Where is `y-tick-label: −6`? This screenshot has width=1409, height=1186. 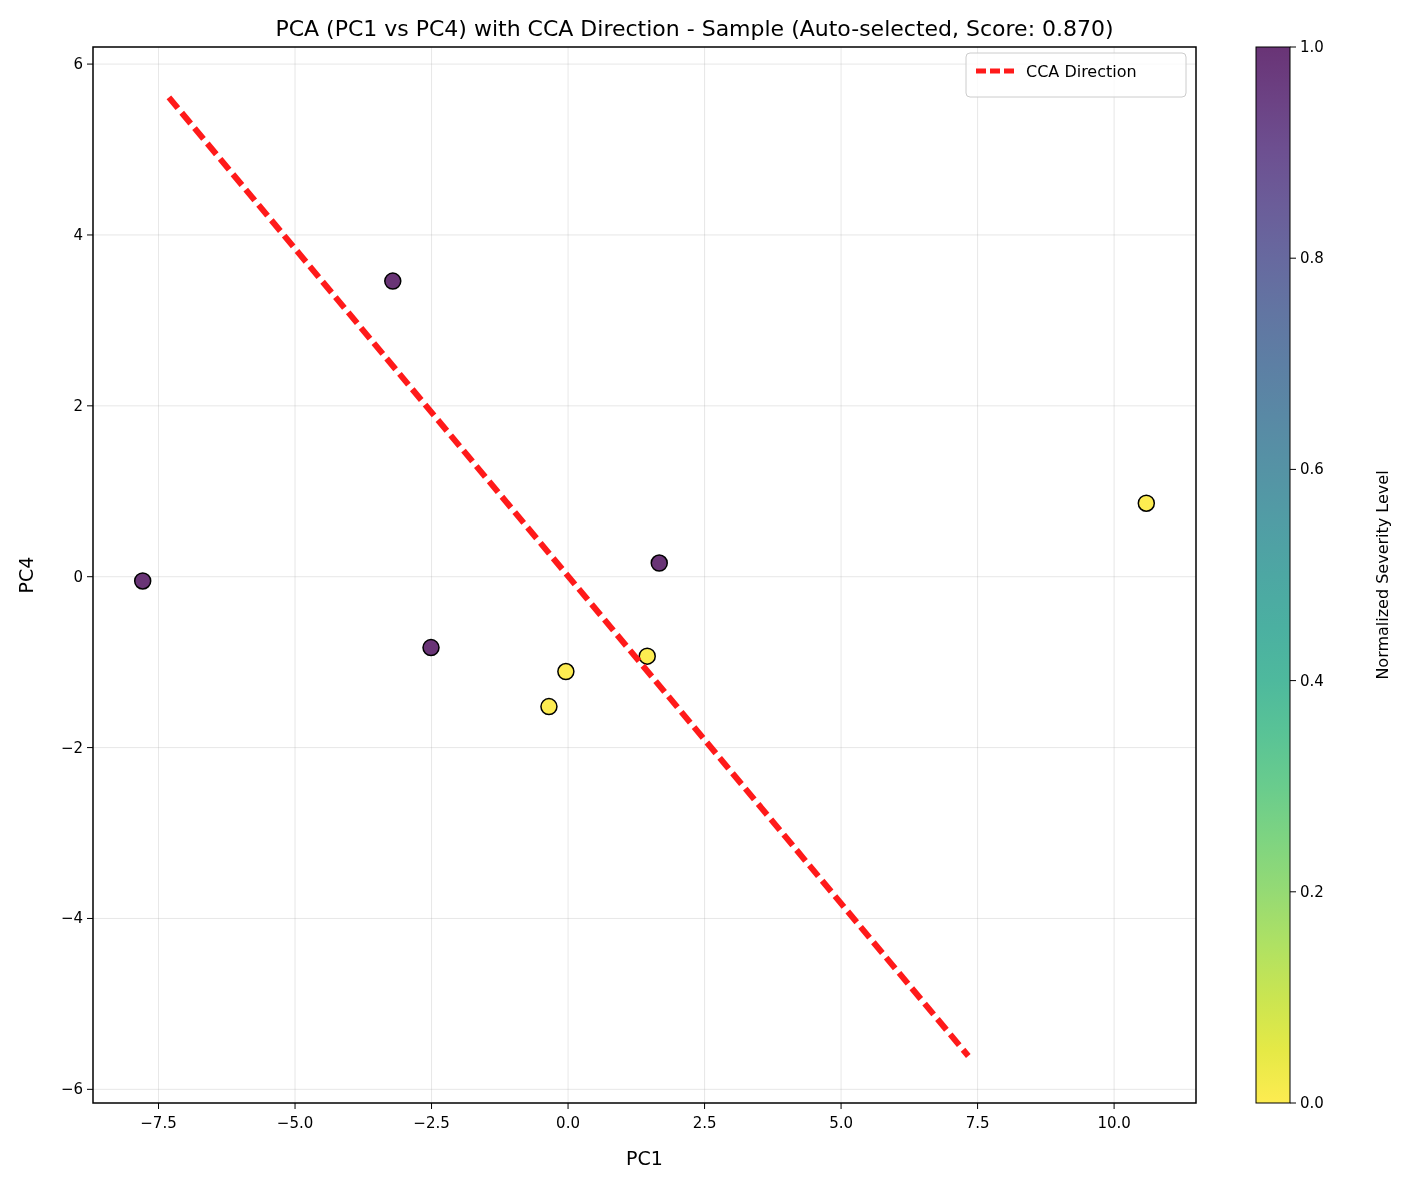
y-tick-label: −6 is located at coordinates (71, 1089).